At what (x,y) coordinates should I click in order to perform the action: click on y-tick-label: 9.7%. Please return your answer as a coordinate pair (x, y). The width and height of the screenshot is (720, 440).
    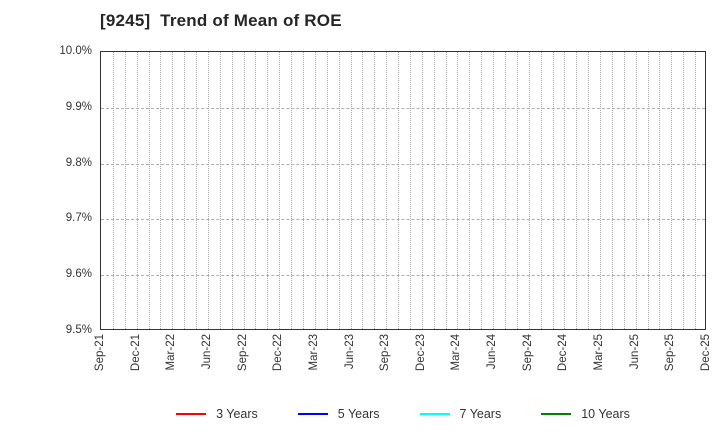
    Looking at the image, I should click on (78, 218).